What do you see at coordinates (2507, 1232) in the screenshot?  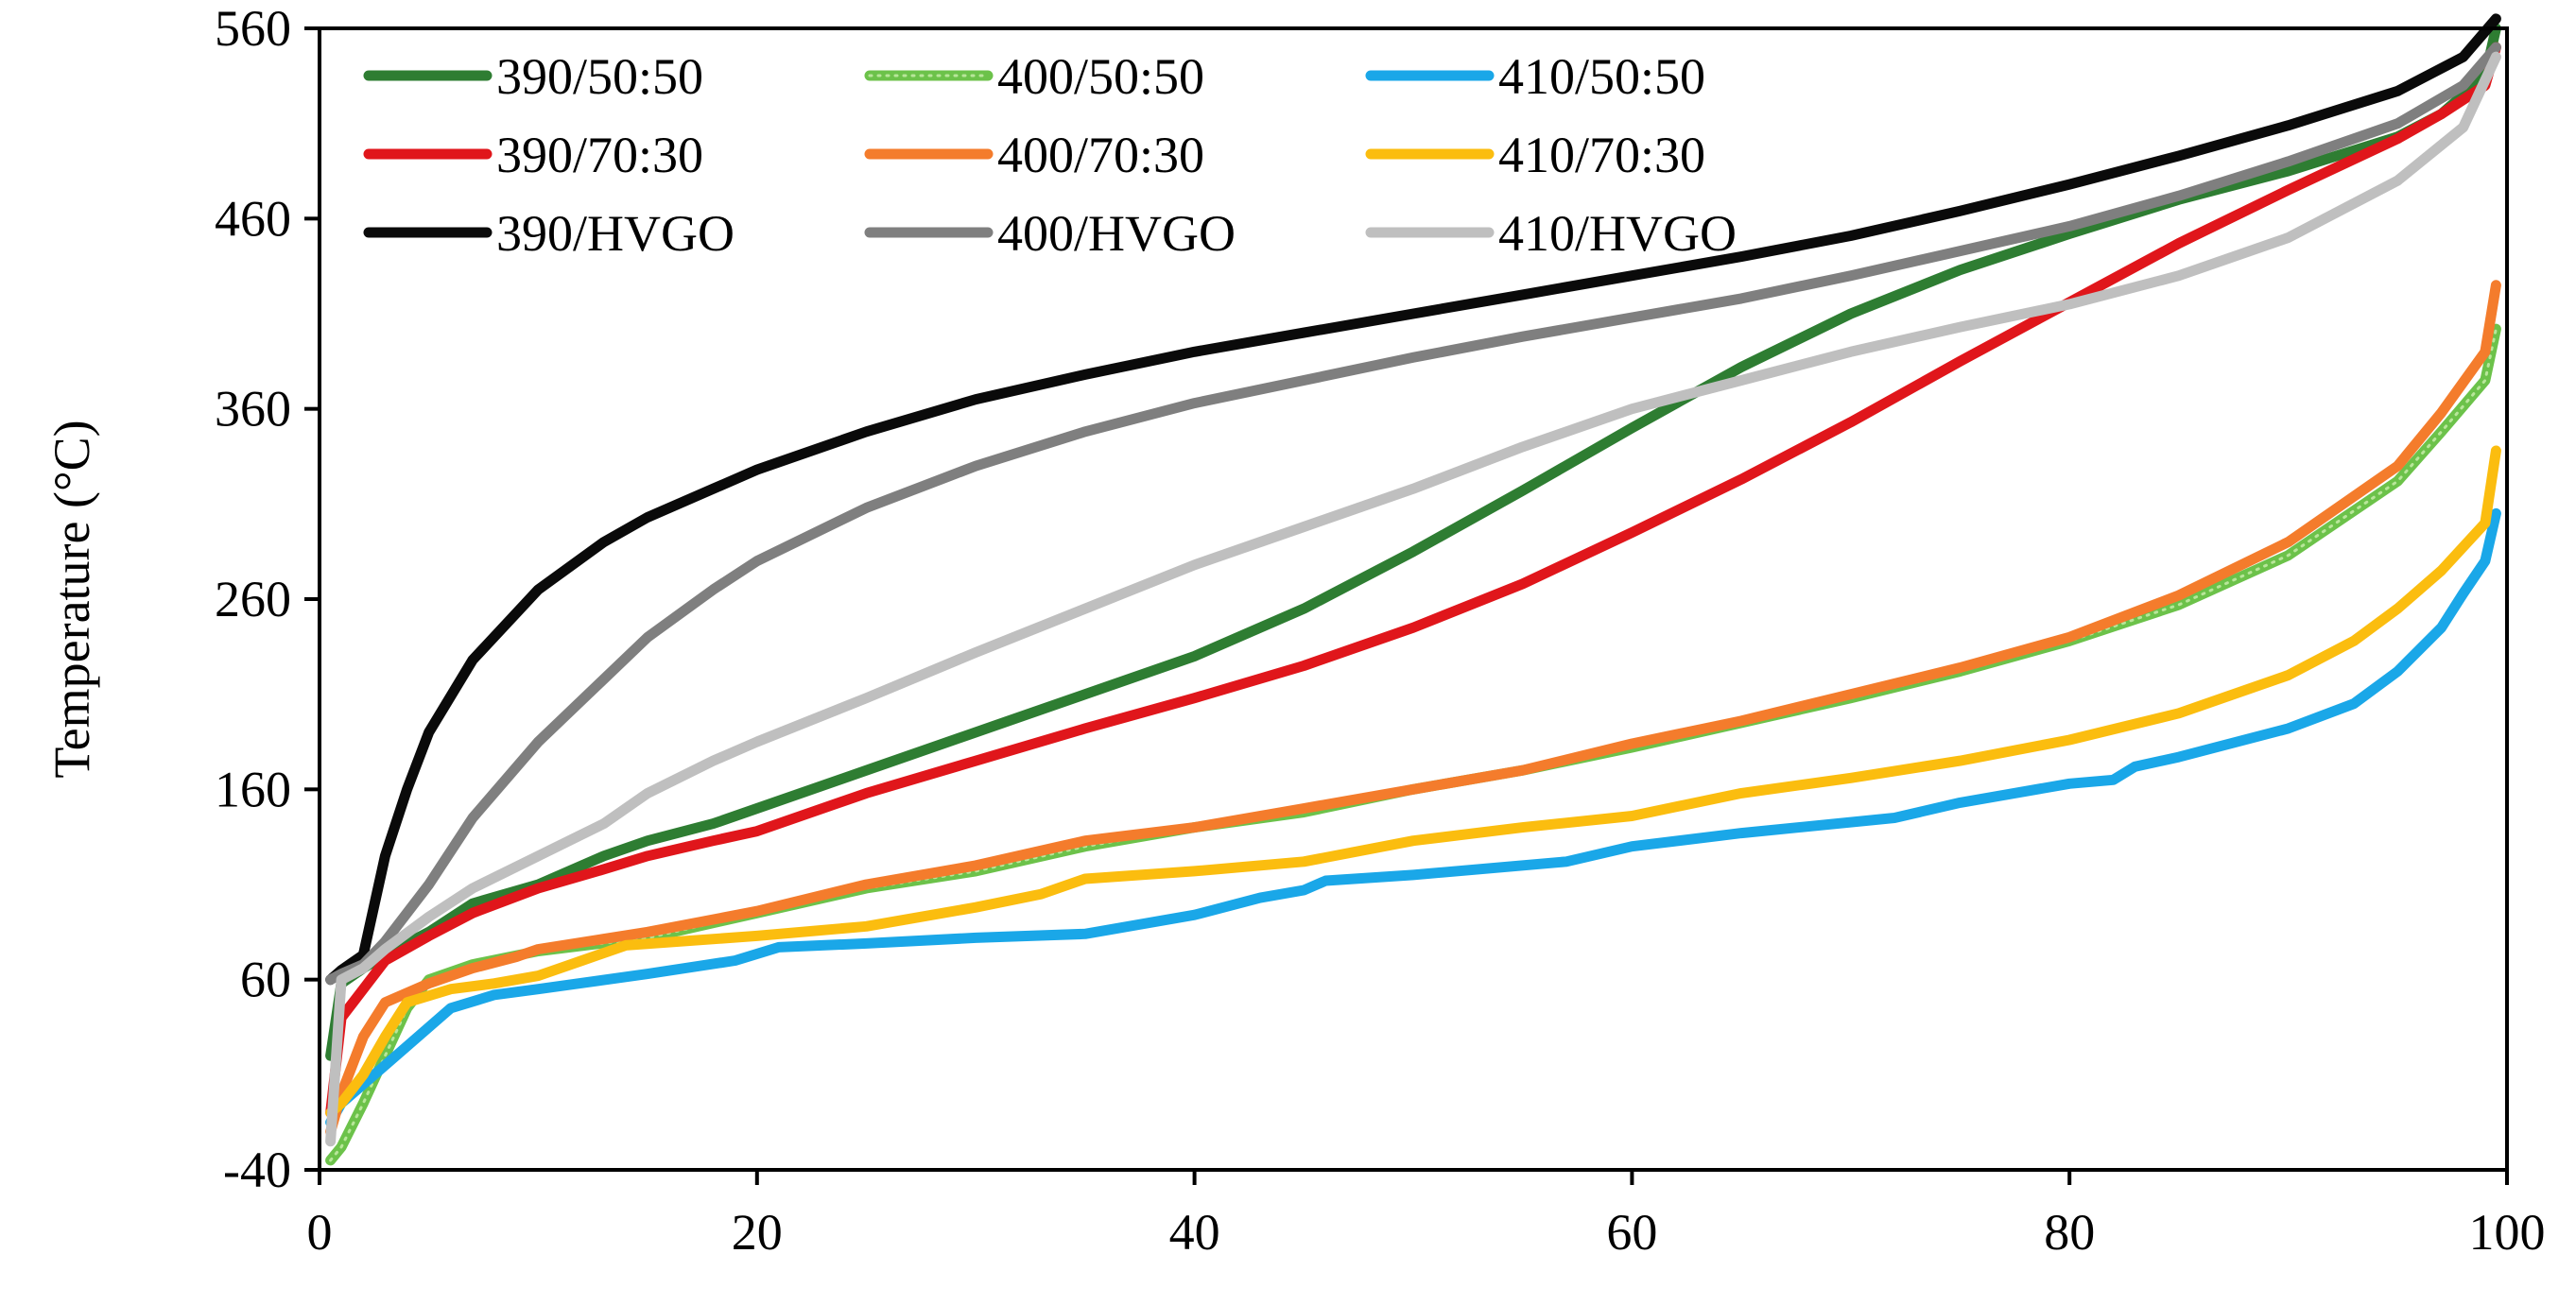 I see `x-tick-label: 100` at bounding box center [2507, 1232].